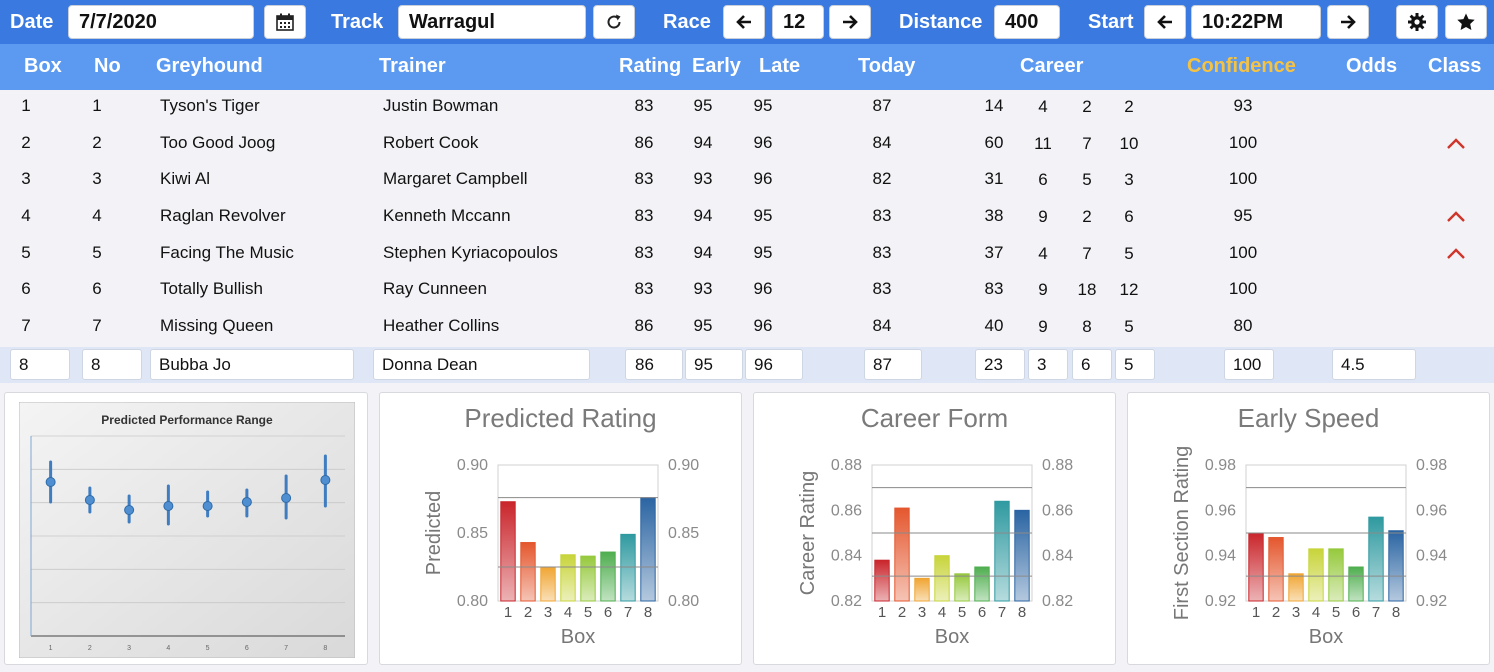 The image size is (1494, 672). Describe the element at coordinates (716, 66) in the screenshot. I see `col-early: Early` at that location.